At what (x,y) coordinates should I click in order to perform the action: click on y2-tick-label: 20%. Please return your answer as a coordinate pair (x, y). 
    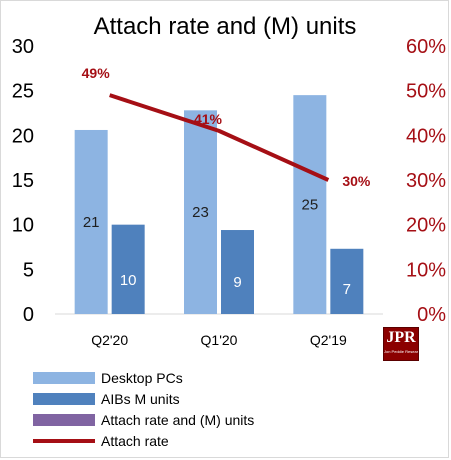
    Looking at the image, I should click on (426, 226).